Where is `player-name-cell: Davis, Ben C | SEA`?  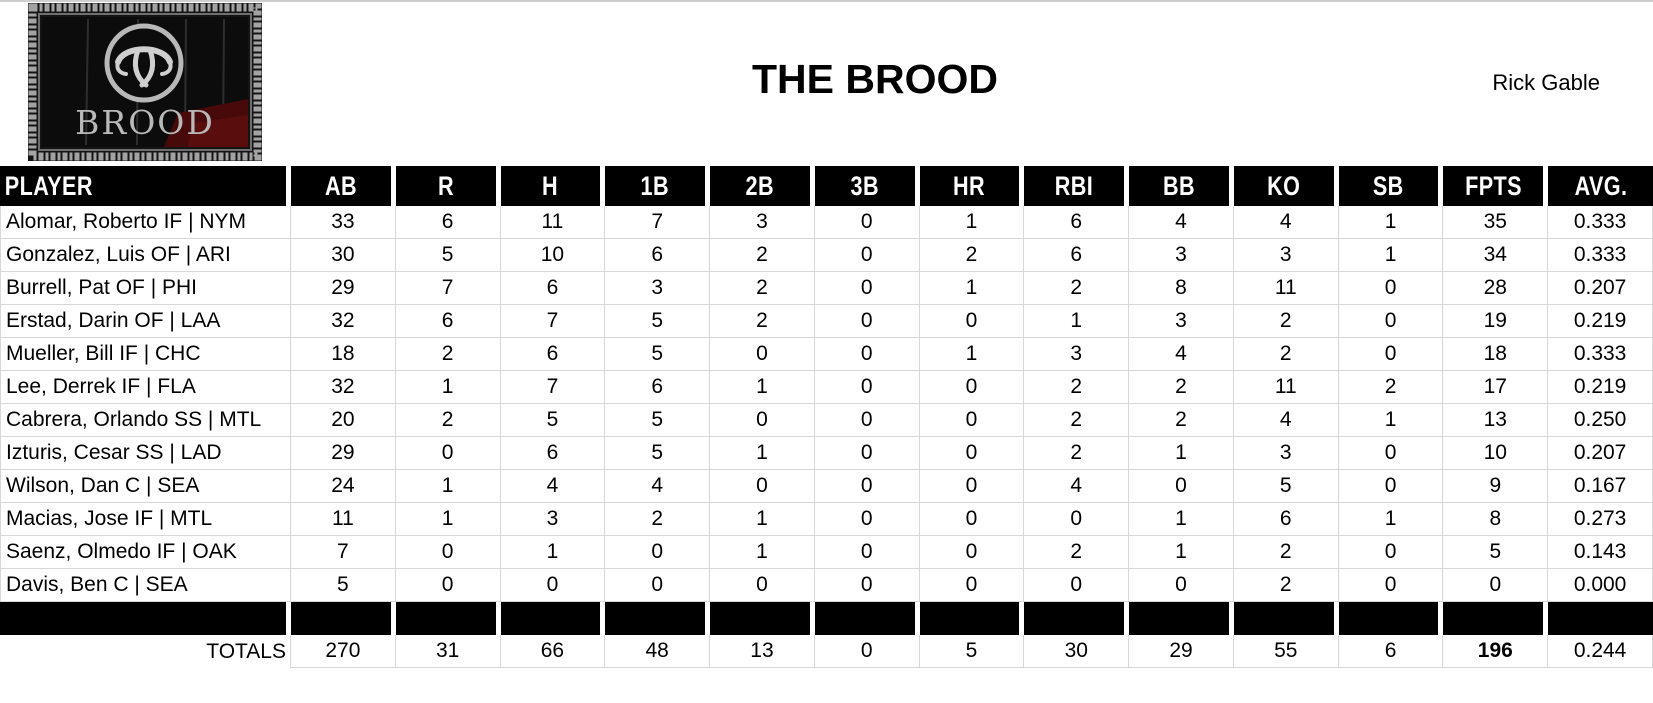 player-name-cell: Davis, Ben C | SEA is located at coordinates (145, 585).